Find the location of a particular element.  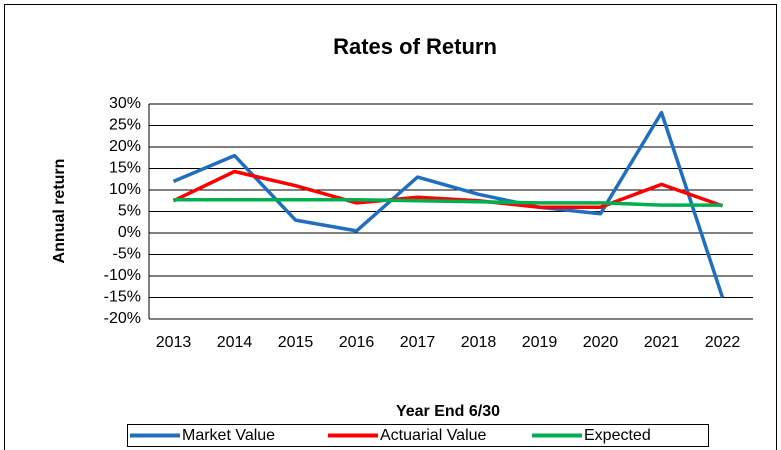

y-tick-label: -10% is located at coordinates (122, 275).